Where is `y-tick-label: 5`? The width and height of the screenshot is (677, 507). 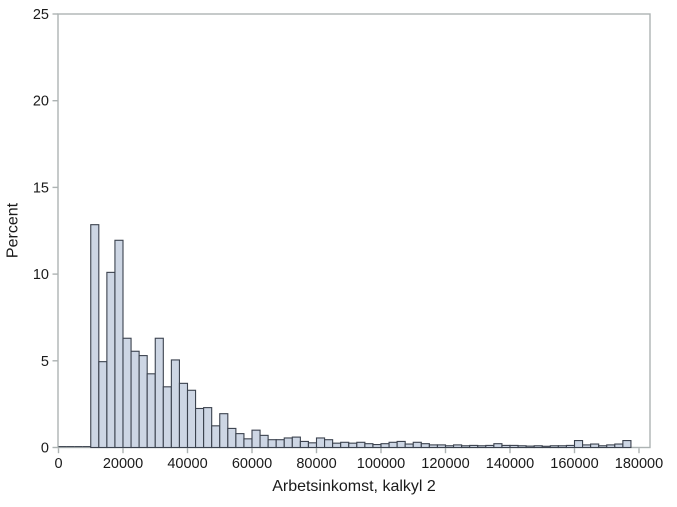
y-tick-label: 5 is located at coordinates (45, 362).